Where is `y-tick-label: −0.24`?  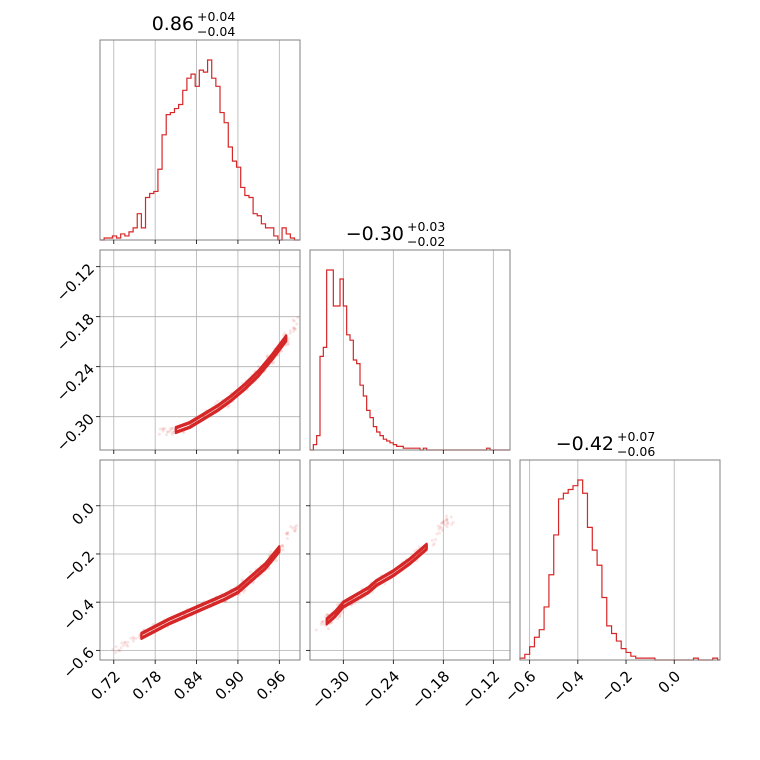 y-tick-label: −0.24 is located at coordinates (75, 382).